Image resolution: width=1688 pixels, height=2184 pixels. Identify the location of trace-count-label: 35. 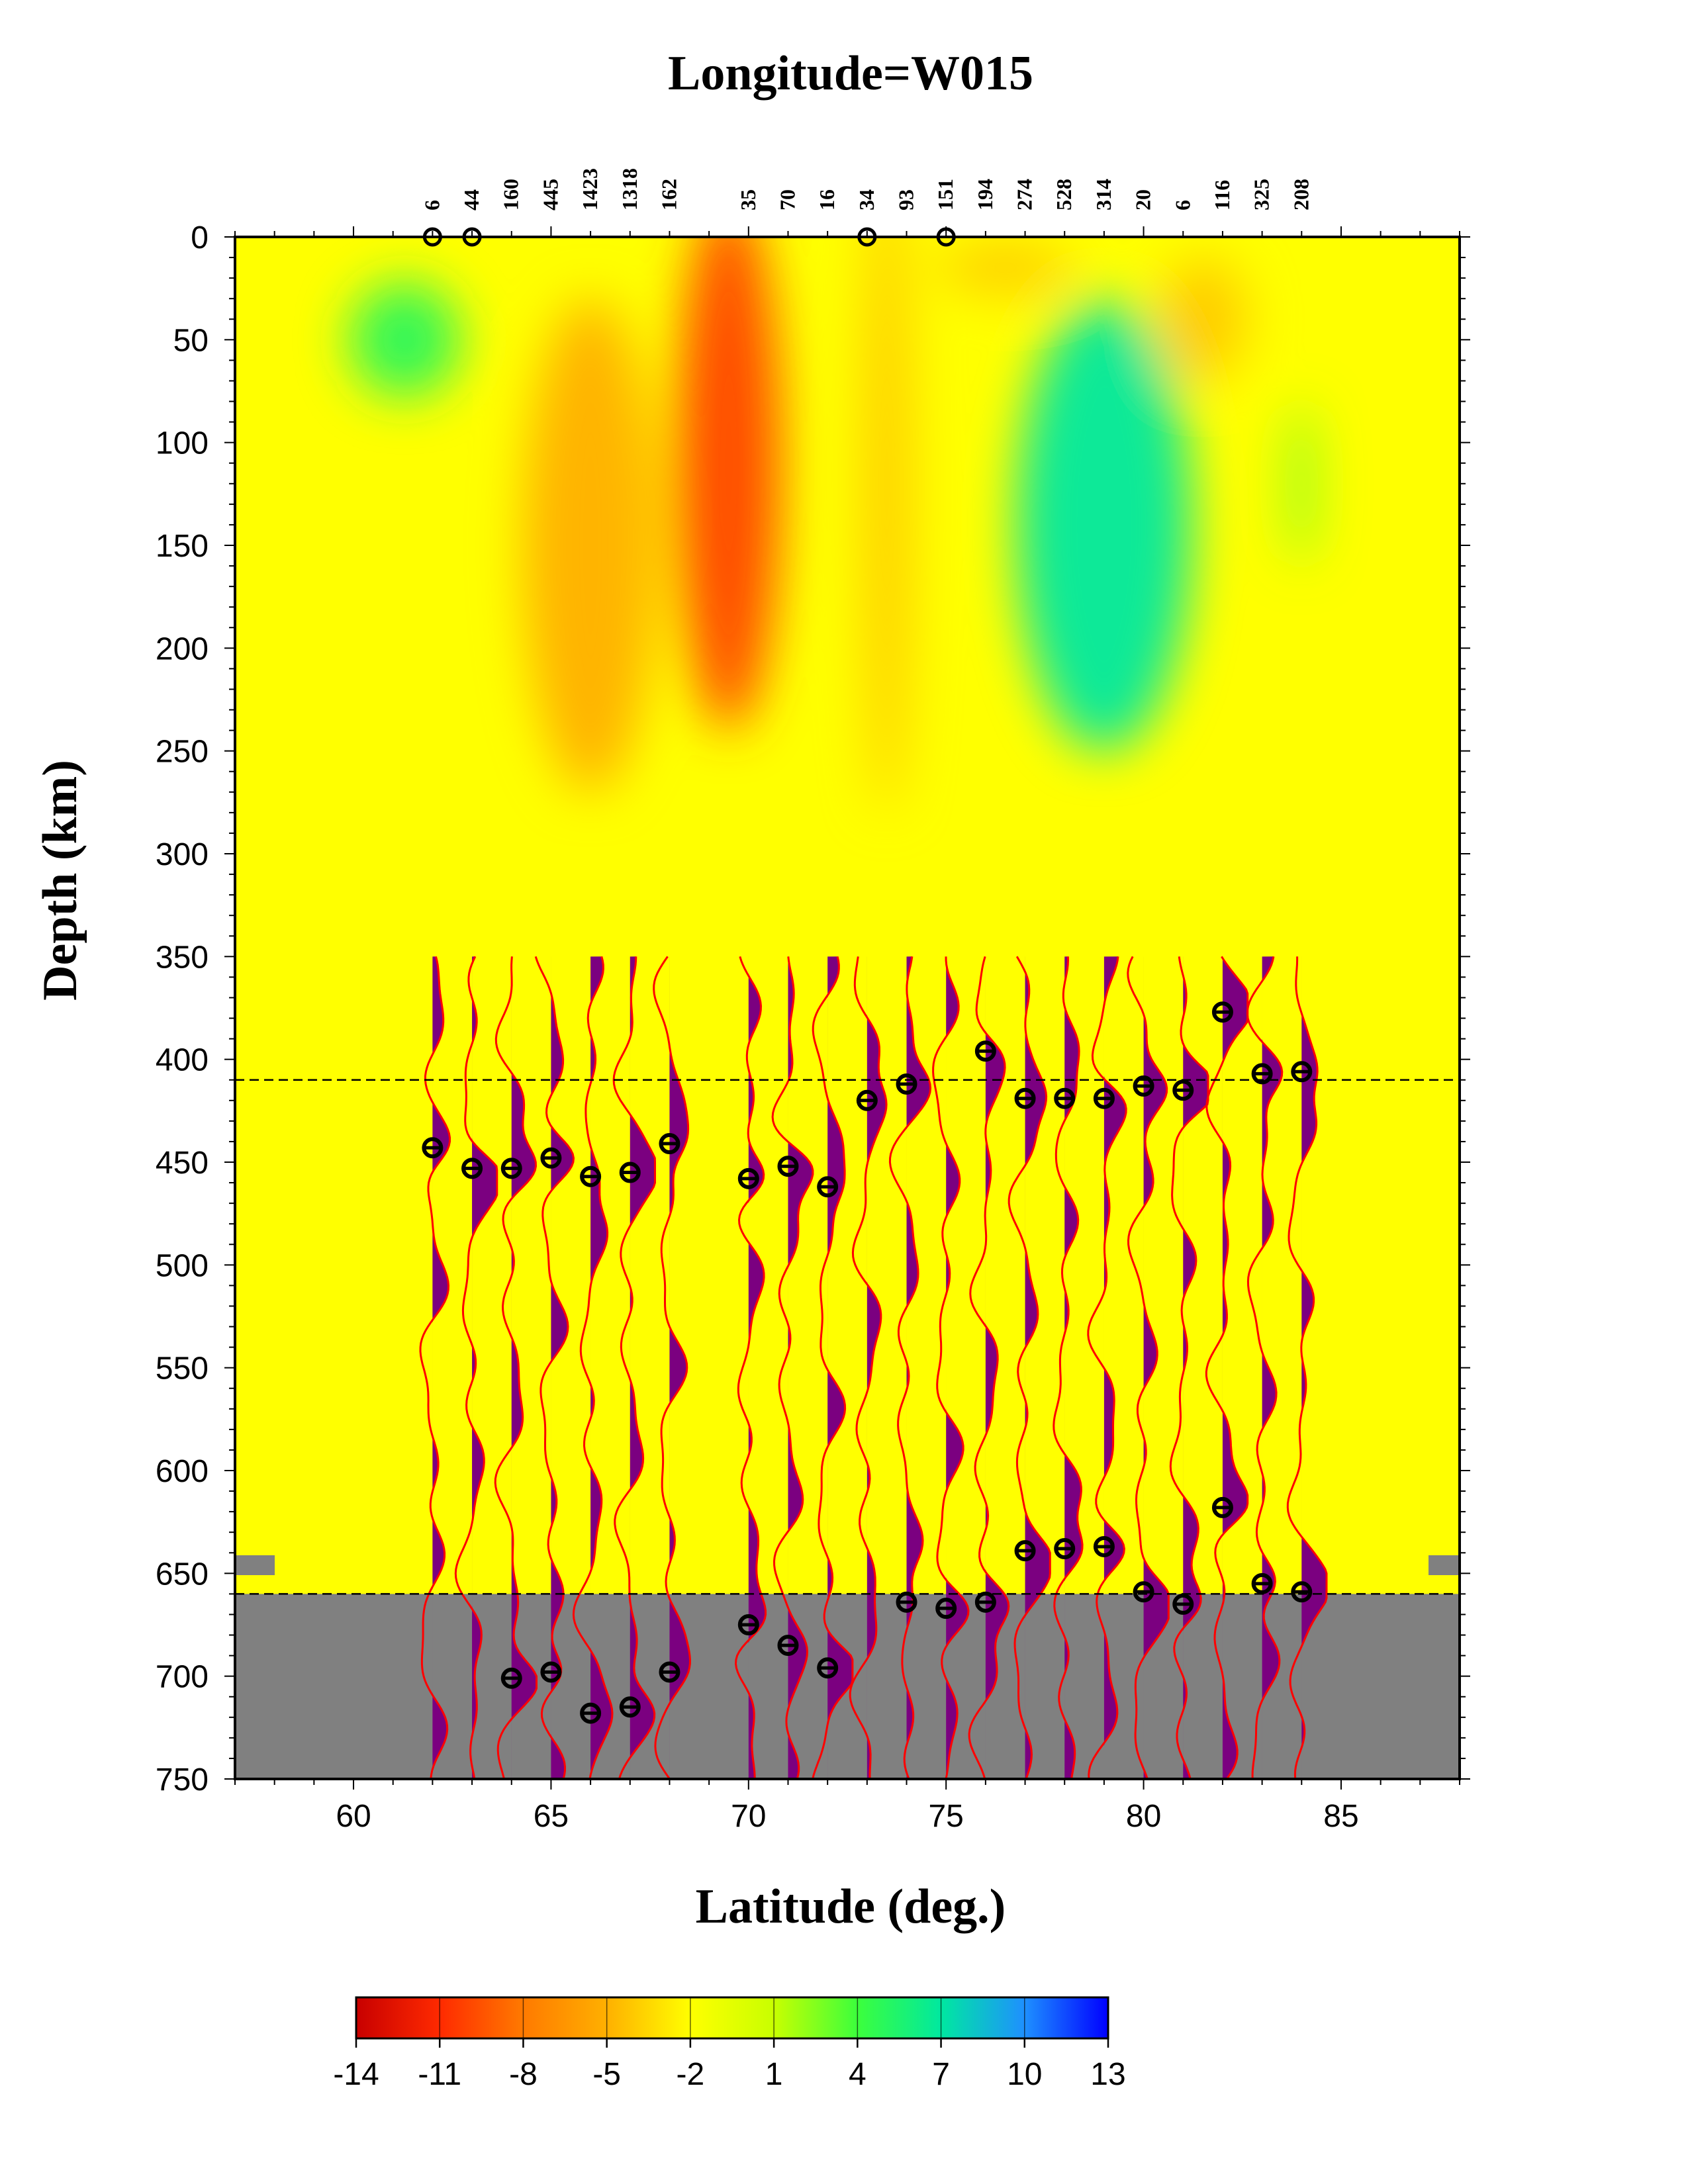
(748, 199).